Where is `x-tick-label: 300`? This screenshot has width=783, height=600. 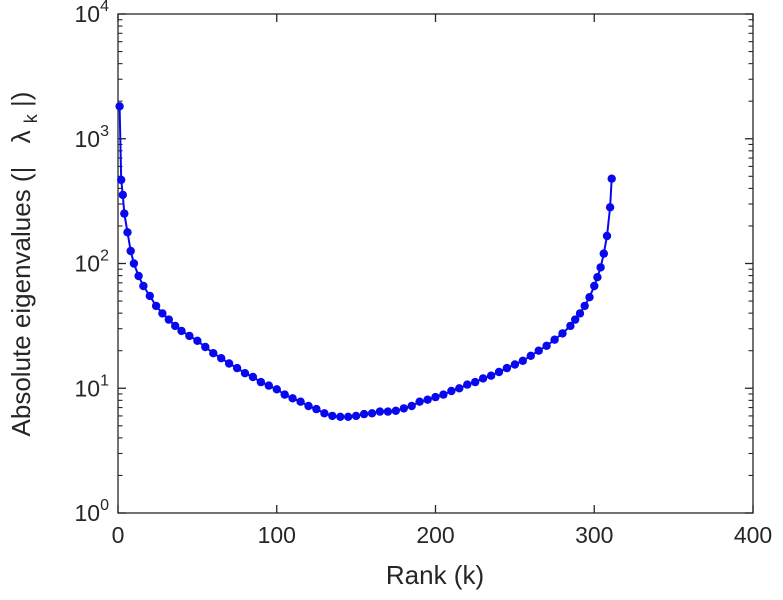
x-tick-label: 300 is located at coordinates (594, 535).